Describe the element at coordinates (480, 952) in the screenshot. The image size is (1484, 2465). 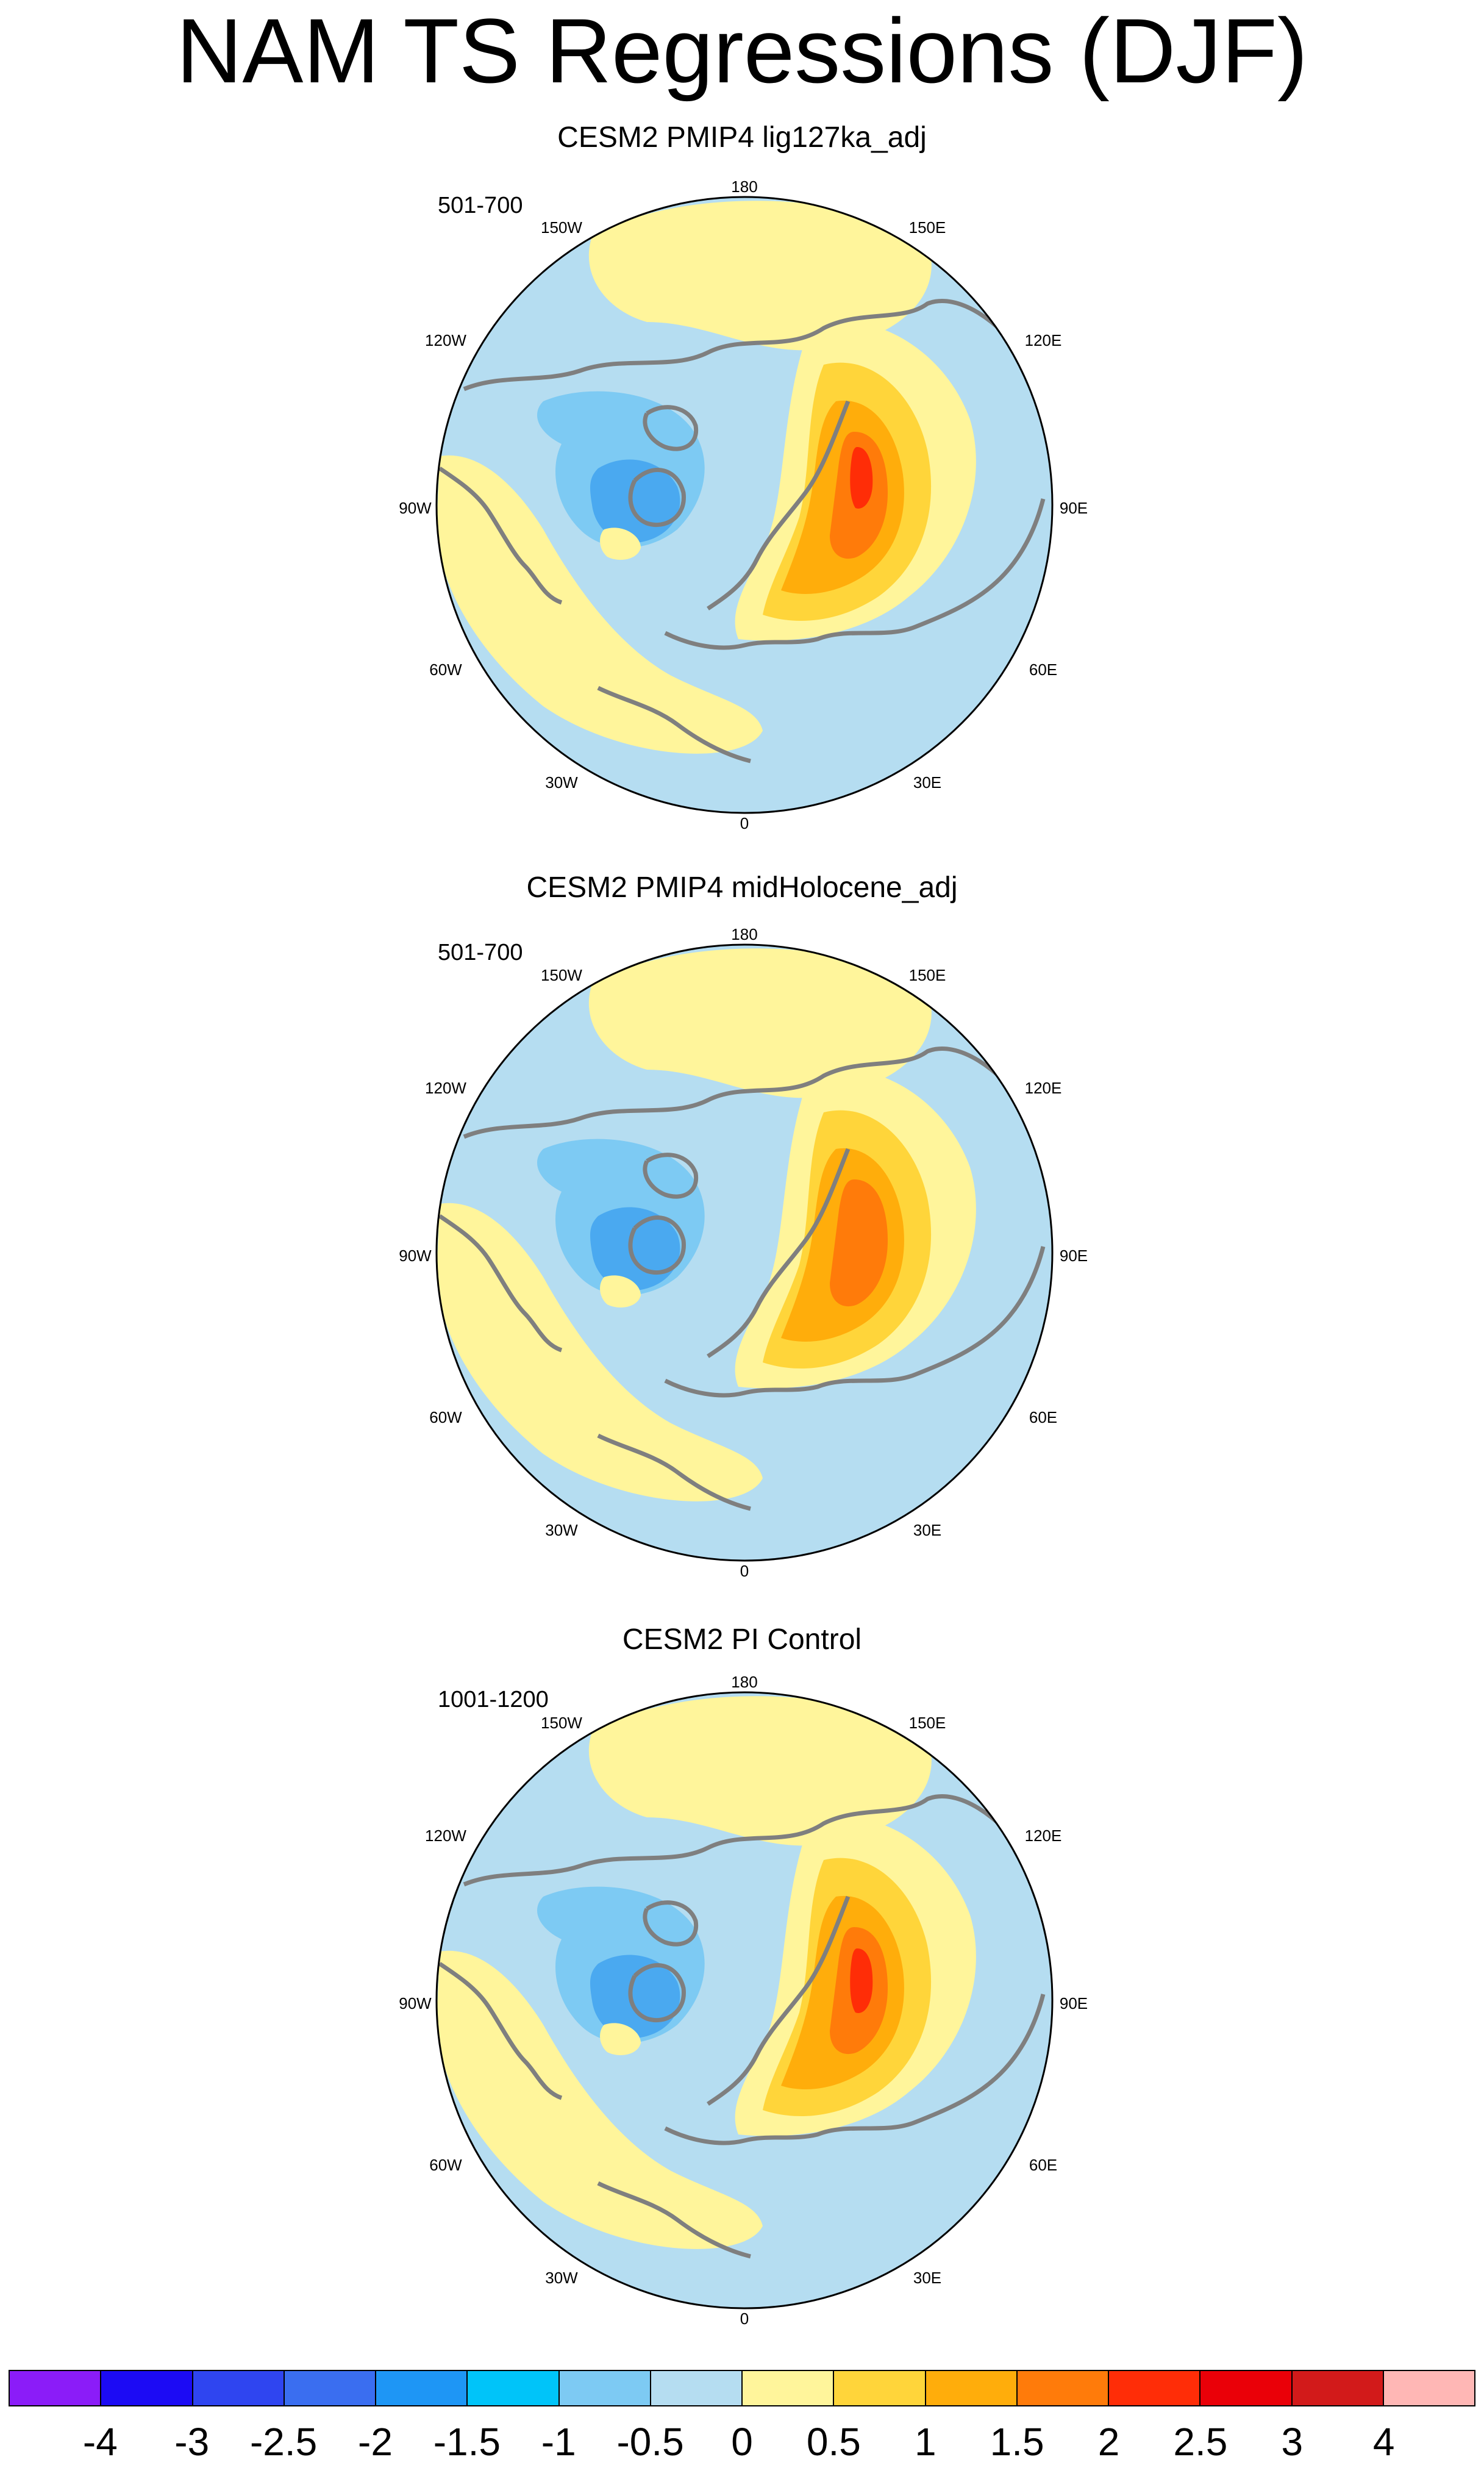
I see `year-range-2: 501-700` at that location.